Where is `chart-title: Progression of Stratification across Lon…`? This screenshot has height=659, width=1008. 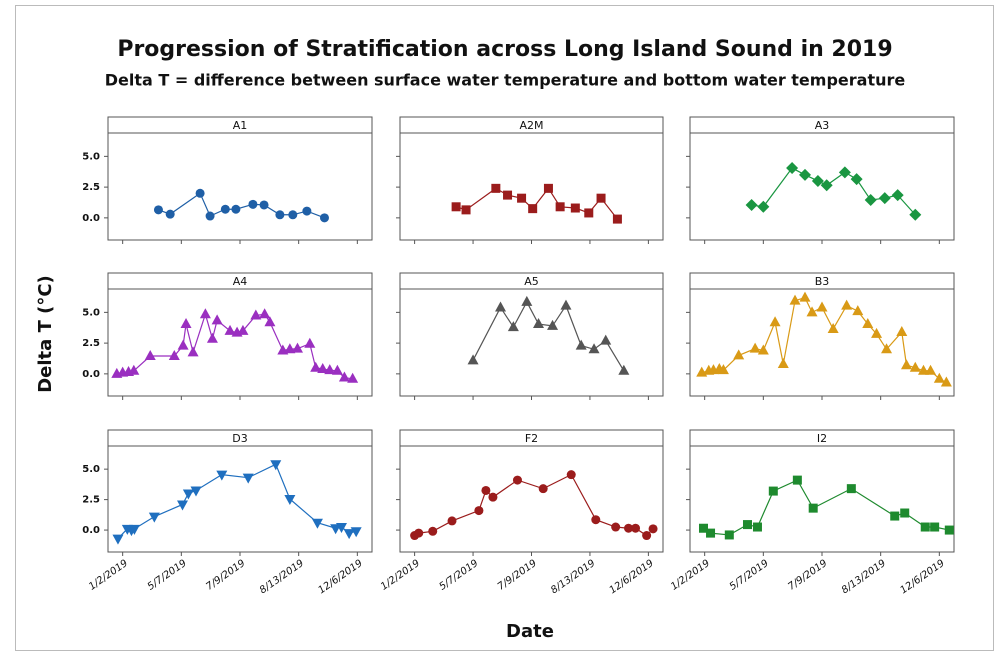 chart-title: Progression of Stratification across Lon… is located at coordinates (504, 49).